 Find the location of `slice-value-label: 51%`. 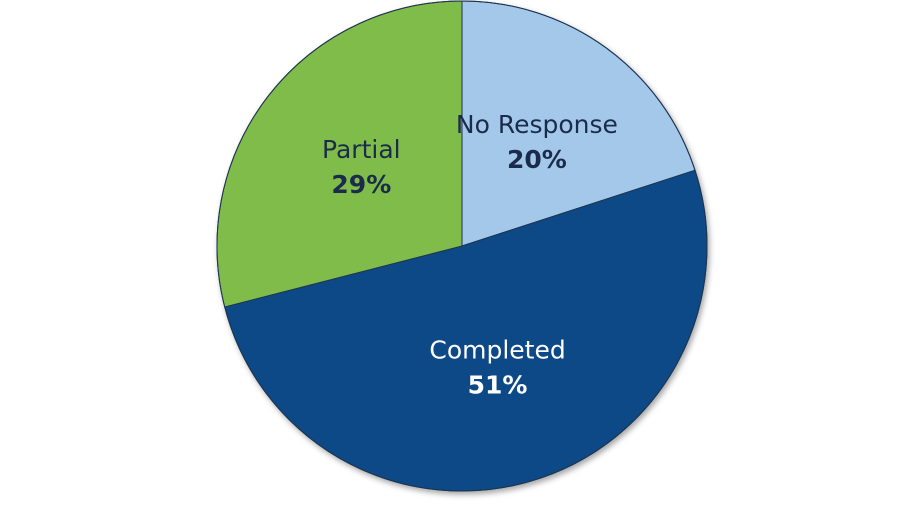

slice-value-label: 51% is located at coordinates (498, 384).